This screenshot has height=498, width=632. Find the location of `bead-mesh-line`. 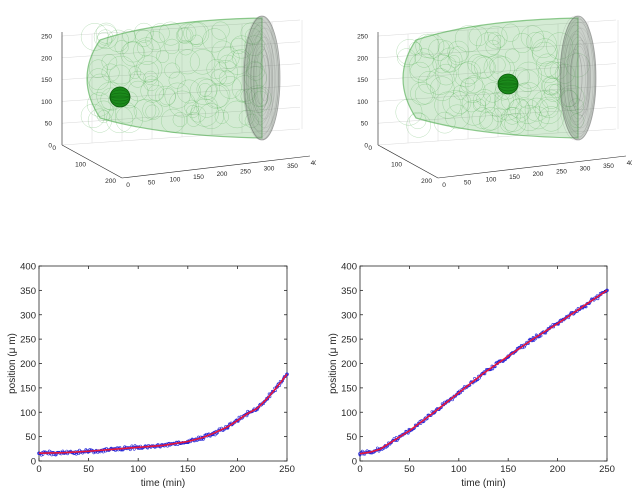

bead-mesh-line is located at coordinates (120, 97).